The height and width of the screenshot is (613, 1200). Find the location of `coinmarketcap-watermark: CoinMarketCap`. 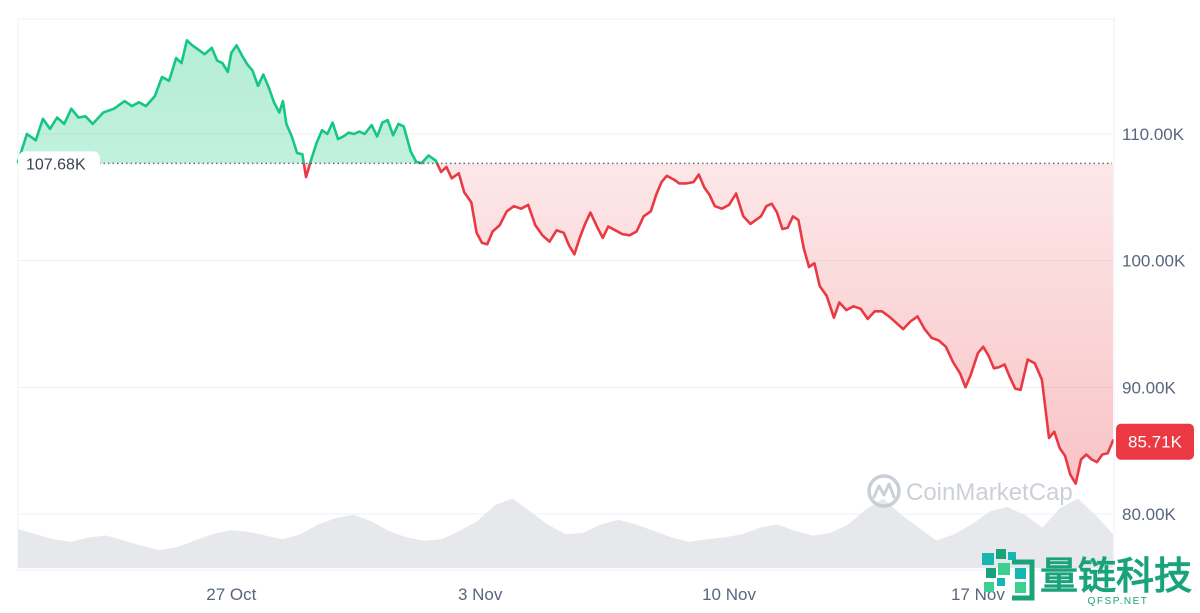

coinmarketcap-watermark: CoinMarketCap is located at coordinates (970, 491).